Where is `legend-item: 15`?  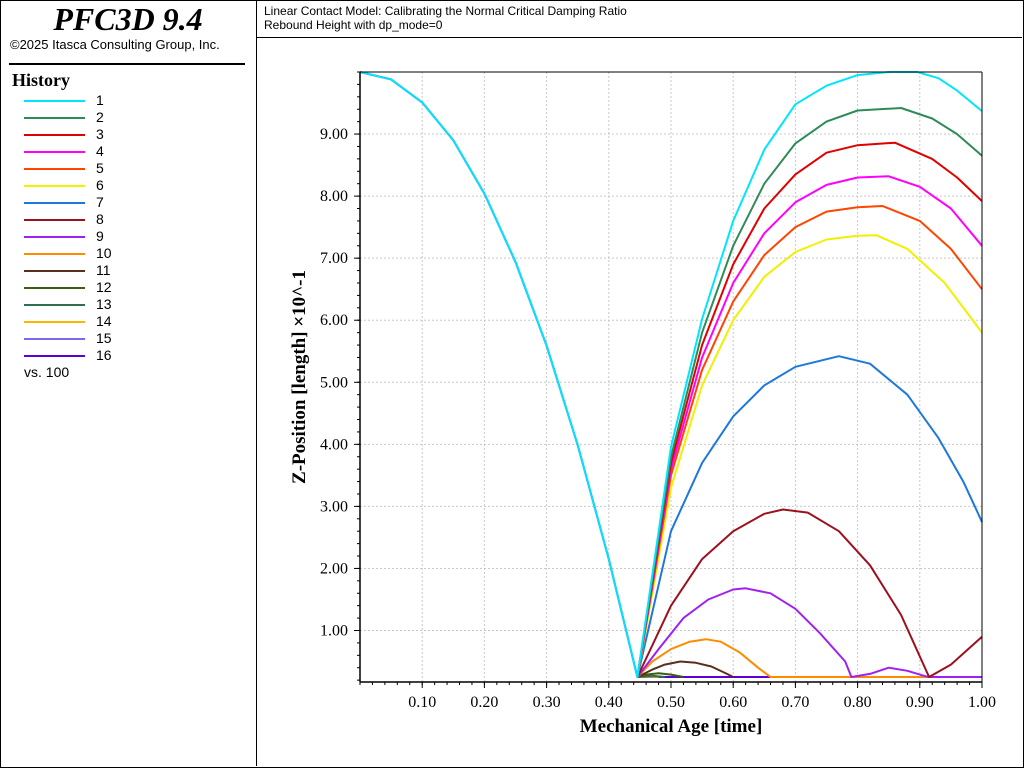
legend-item: 15 is located at coordinates (128, 338).